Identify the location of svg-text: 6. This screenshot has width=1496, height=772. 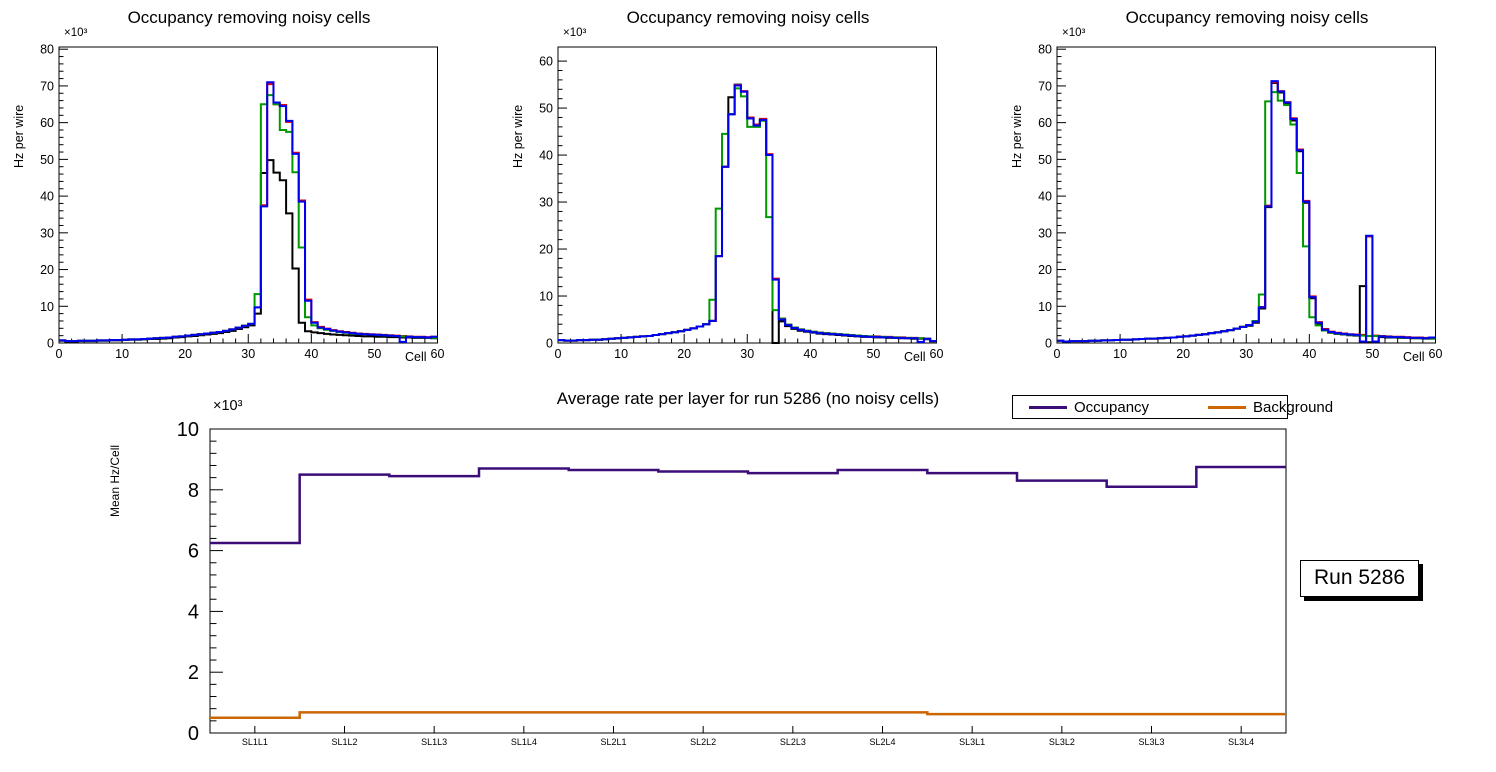
(193, 552).